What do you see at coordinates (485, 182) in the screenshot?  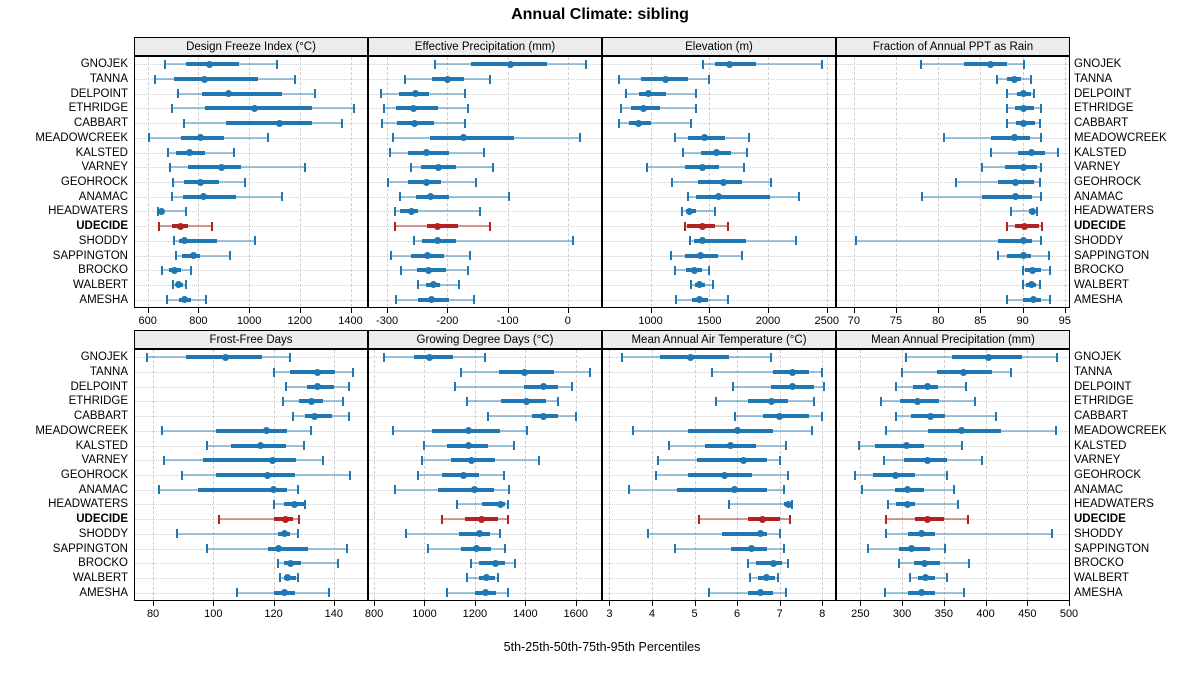 I see `panel-plot-effective-precipitation` at bounding box center [485, 182].